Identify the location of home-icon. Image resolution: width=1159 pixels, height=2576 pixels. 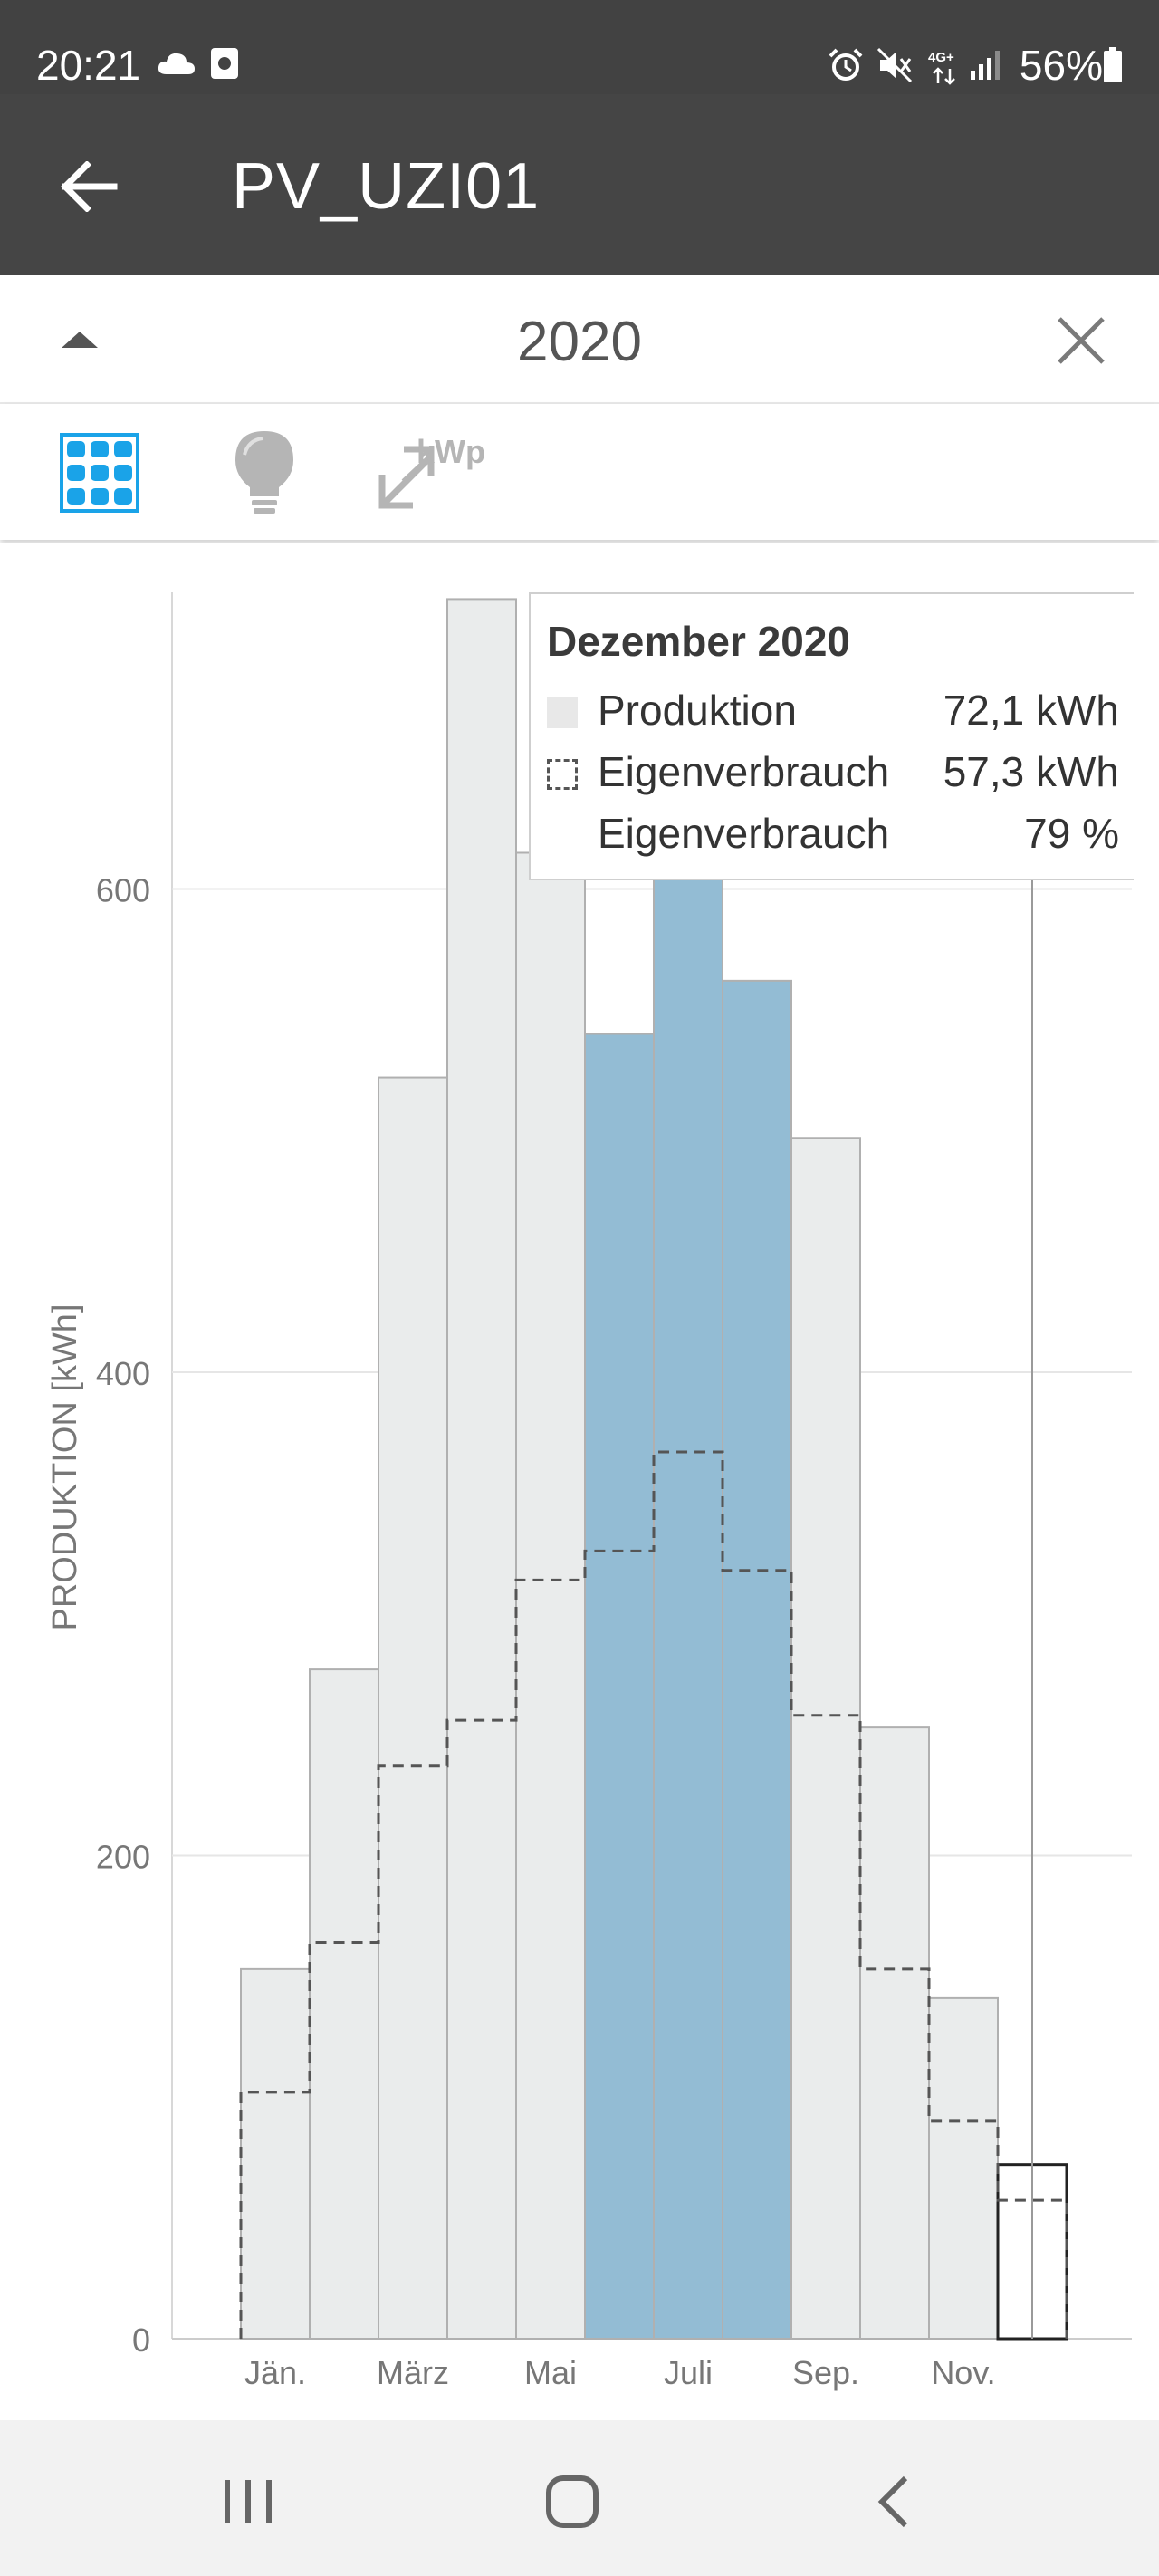
(573, 2501).